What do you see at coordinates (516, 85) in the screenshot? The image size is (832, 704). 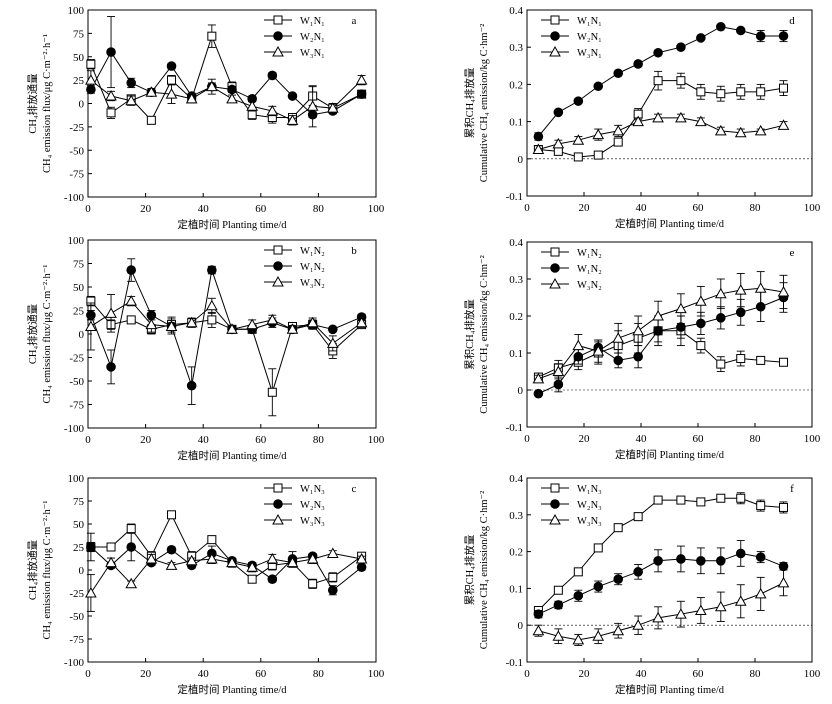 I see `y-tick-label: 0.2` at bounding box center [516, 85].